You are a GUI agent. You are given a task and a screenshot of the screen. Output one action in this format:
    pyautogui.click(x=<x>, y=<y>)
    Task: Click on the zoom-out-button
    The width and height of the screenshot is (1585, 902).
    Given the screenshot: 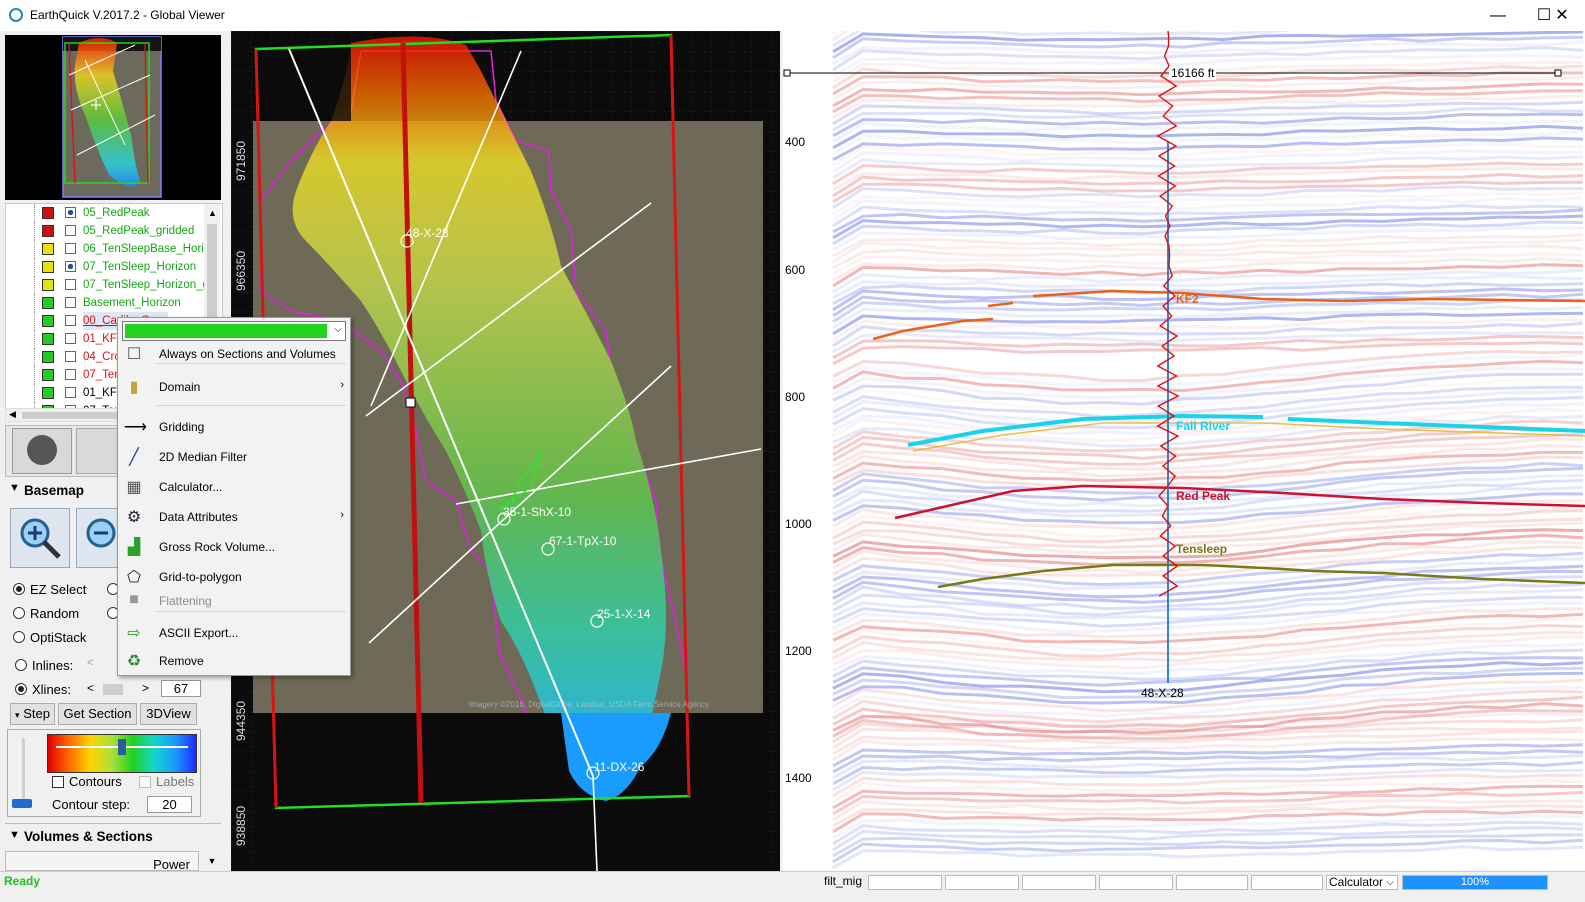 What is the action you would take?
    pyautogui.click(x=97, y=538)
    